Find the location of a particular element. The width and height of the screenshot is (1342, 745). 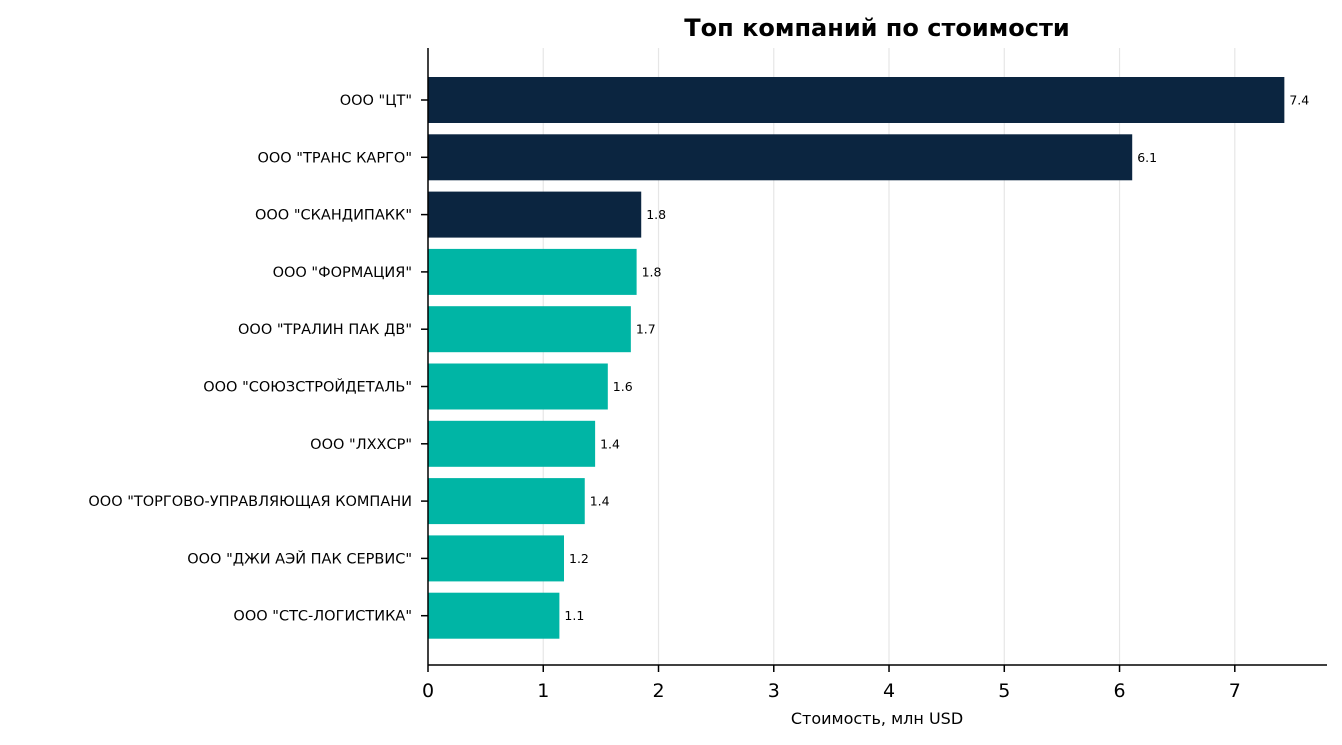

x-tick-label: 2 is located at coordinates (658, 691).